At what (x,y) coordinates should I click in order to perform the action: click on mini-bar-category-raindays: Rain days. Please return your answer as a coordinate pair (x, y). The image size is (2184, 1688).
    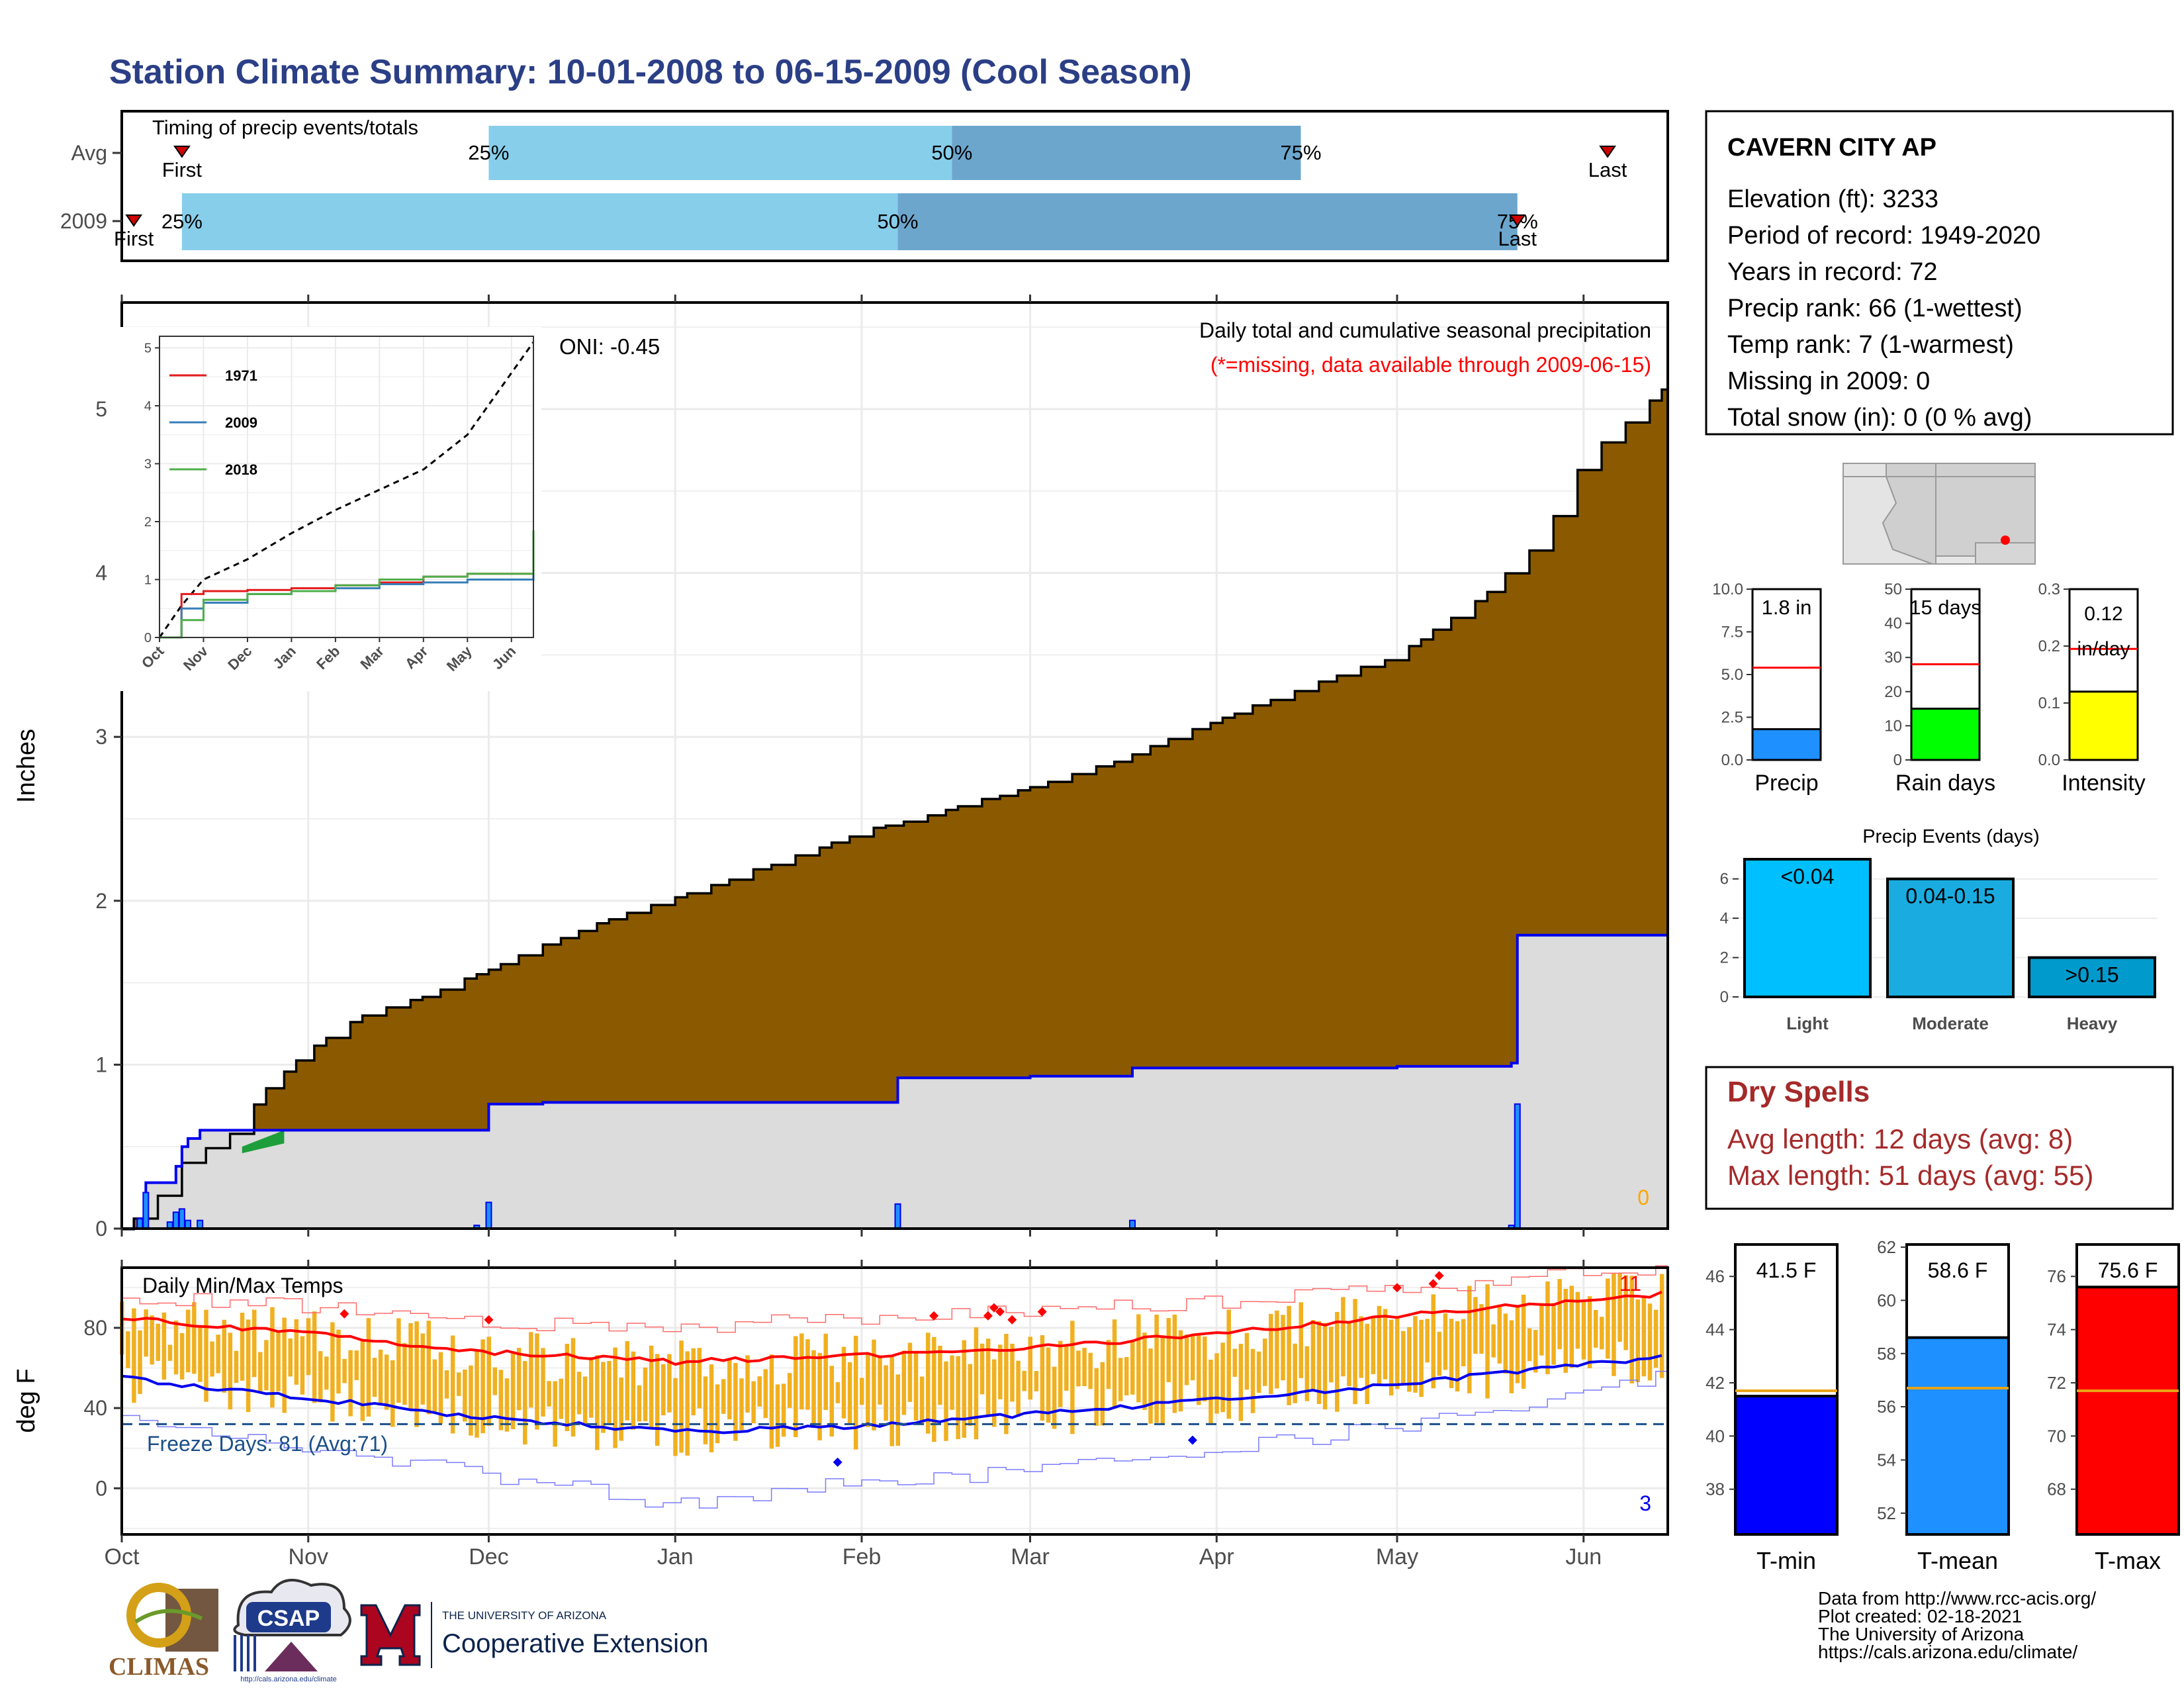
    Looking at the image, I should click on (1945, 783).